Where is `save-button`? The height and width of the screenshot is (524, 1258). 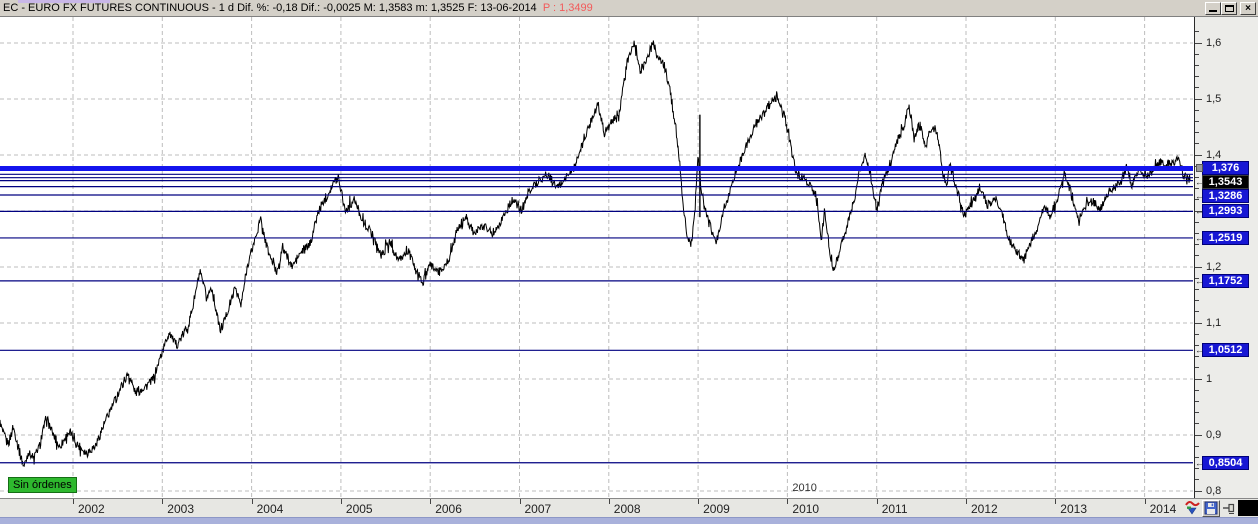
save-button is located at coordinates (1211, 508).